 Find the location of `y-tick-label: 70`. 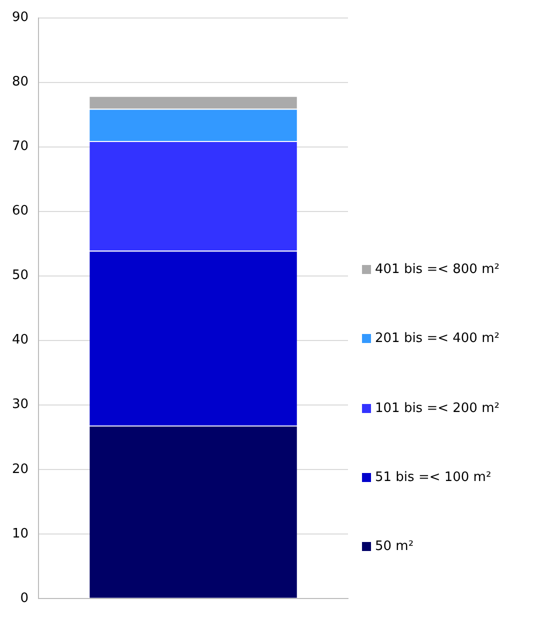

y-tick-label: 70 is located at coordinates (20, 146).